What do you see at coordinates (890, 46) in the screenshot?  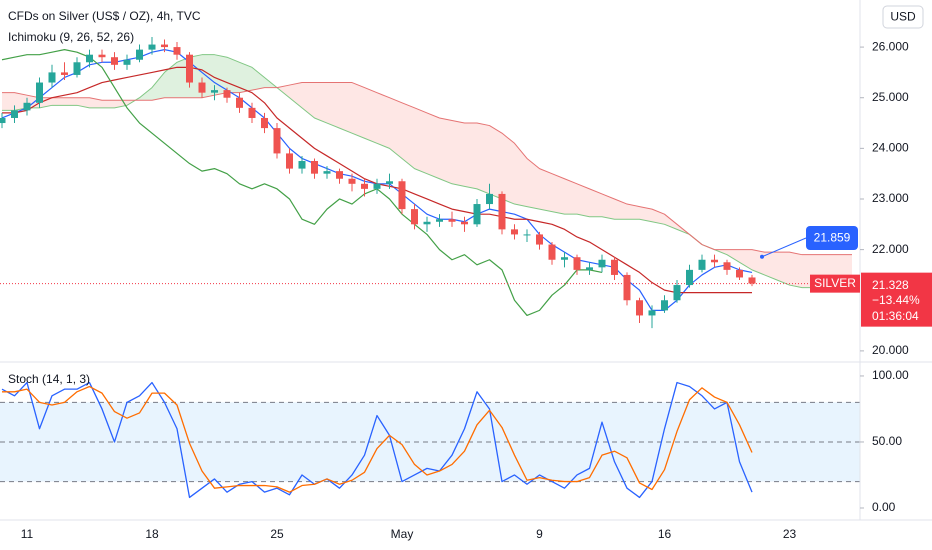 I see `y-tick-label: 26.000` at bounding box center [890, 46].